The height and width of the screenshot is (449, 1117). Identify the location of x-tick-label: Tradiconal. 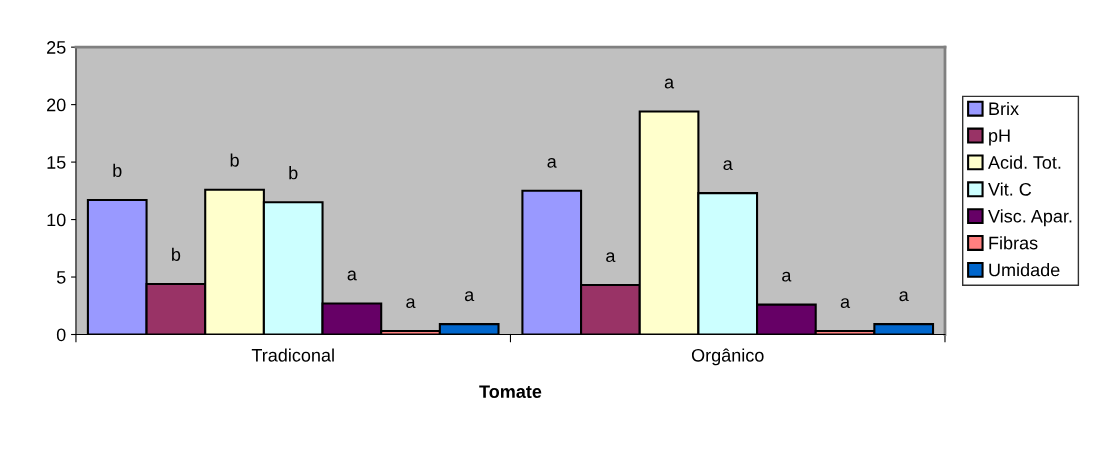
(292, 355).